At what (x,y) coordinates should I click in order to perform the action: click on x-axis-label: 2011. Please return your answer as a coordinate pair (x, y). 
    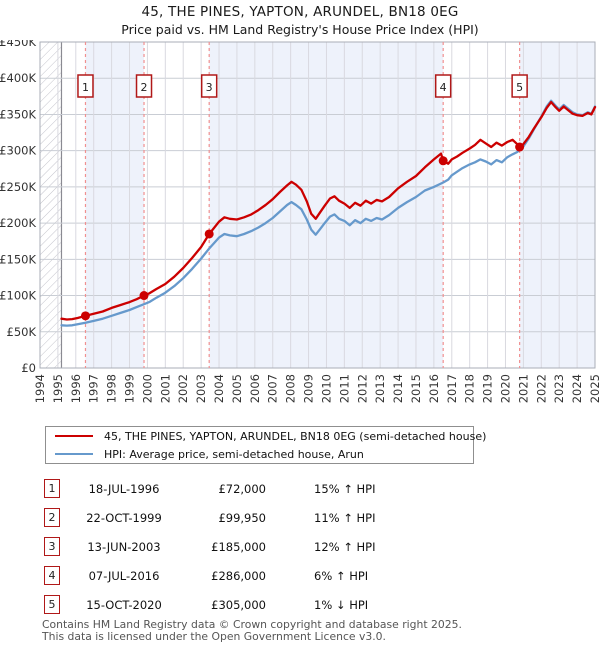
    Looking at the image, I should click on (344, 388).